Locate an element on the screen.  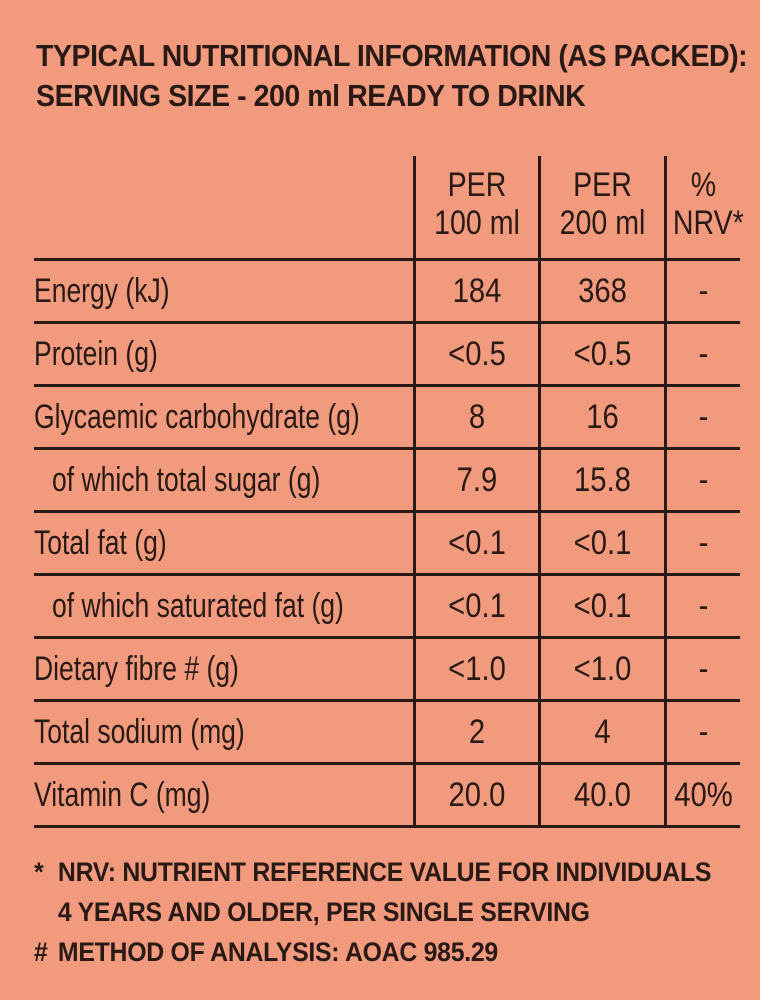
value-per-200ml: 368 is located at coordinates (602, 291).